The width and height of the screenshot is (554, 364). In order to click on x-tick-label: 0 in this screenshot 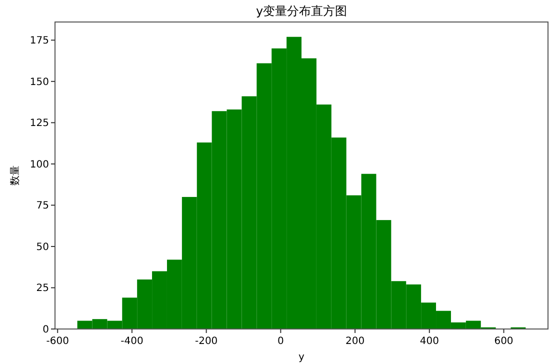, I will do `click(280, 341)`.